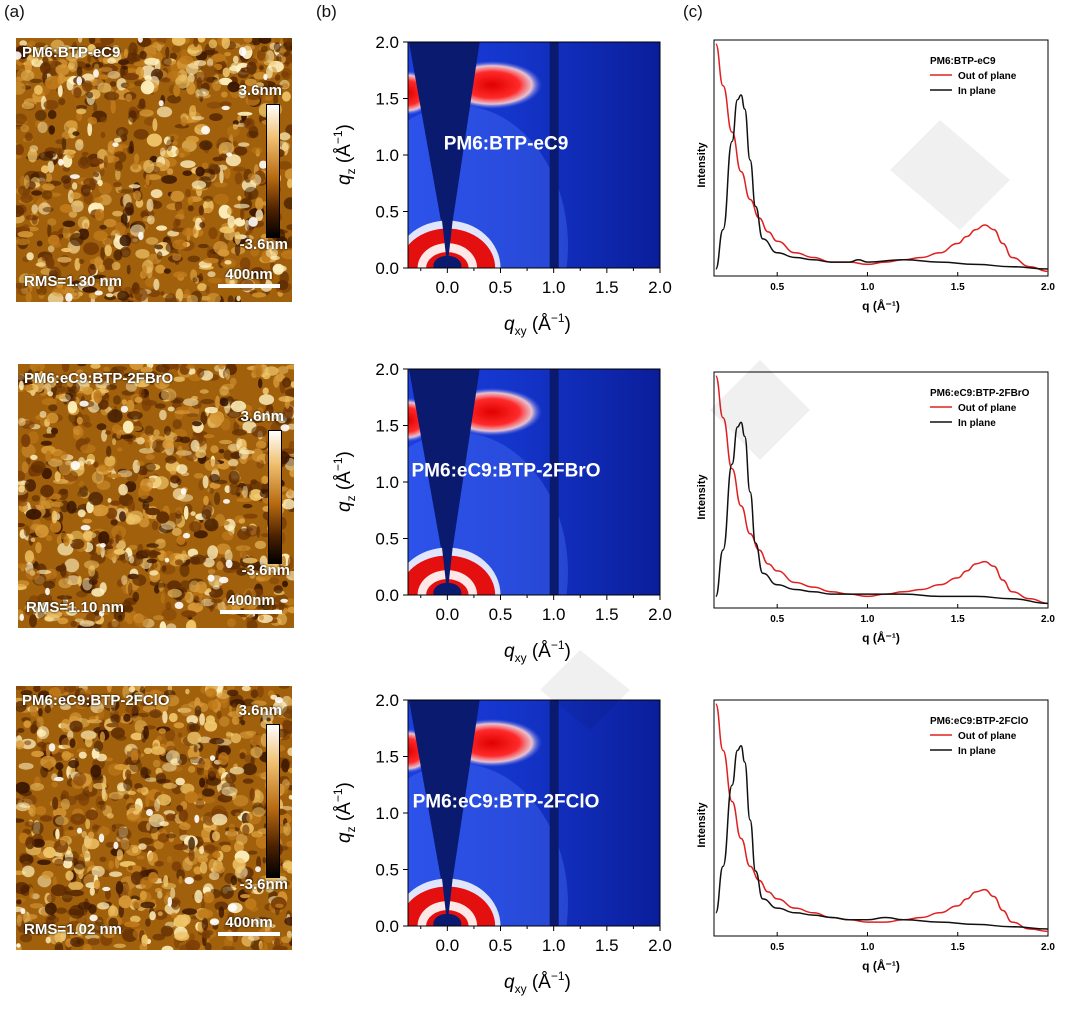 This screenshot has height=1019, width=1080. What do you see at coordinates (96, 700) in the screenshot?
I see `afm-title: PM6:eC9:BTP-2FClO` at bounding box center [96, 700].